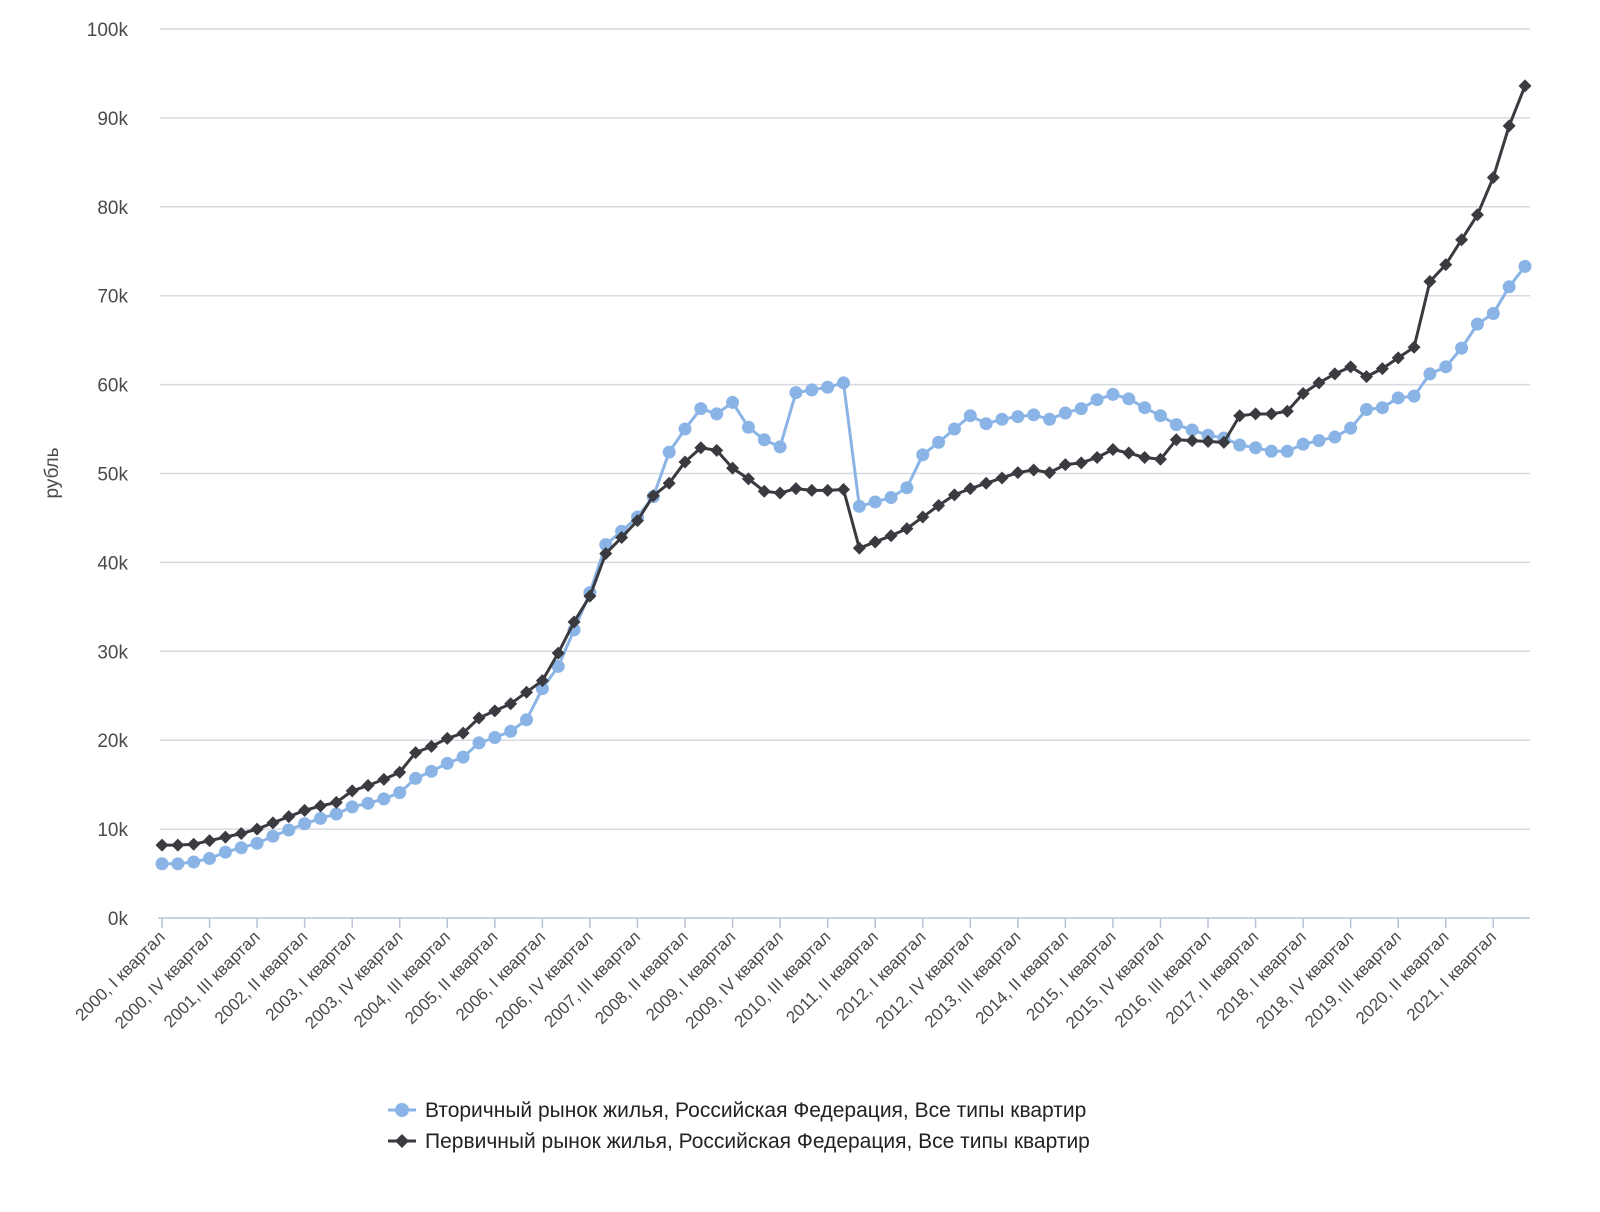  Describe the element at coordinates (112, 563) in the screenshot. I see `y-tick-label: 40k` at that location.